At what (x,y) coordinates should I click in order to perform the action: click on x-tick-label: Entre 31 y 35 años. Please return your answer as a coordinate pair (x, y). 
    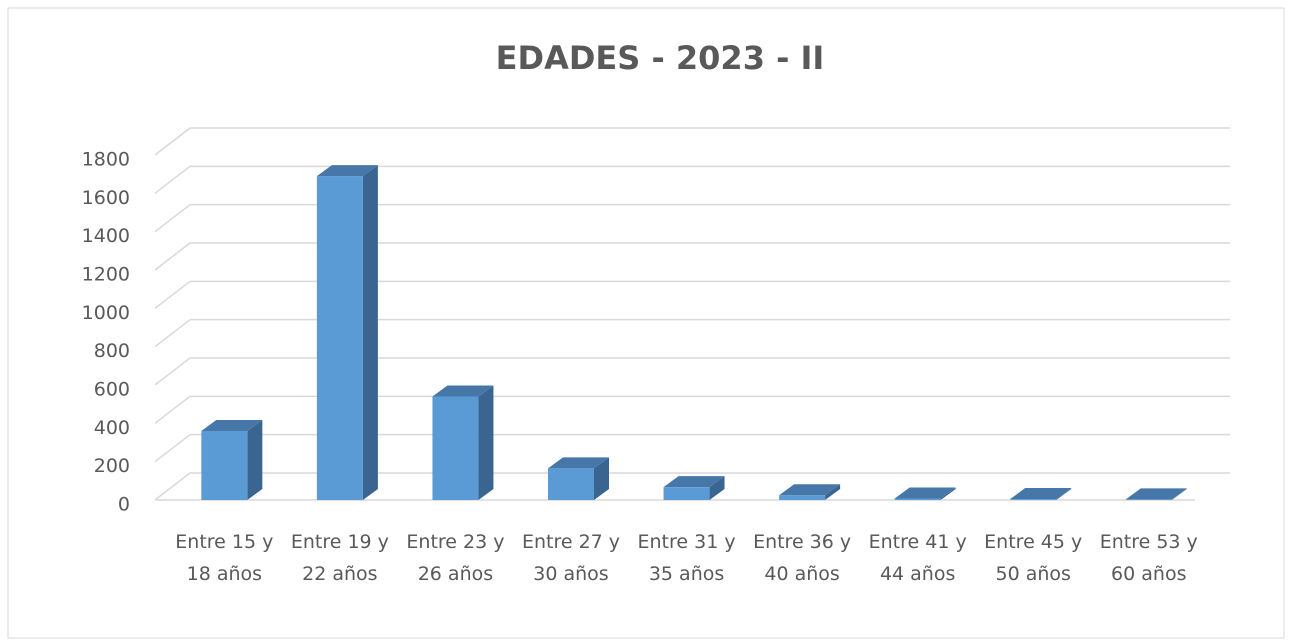
    Looking at the image, I should click on (686, 558).